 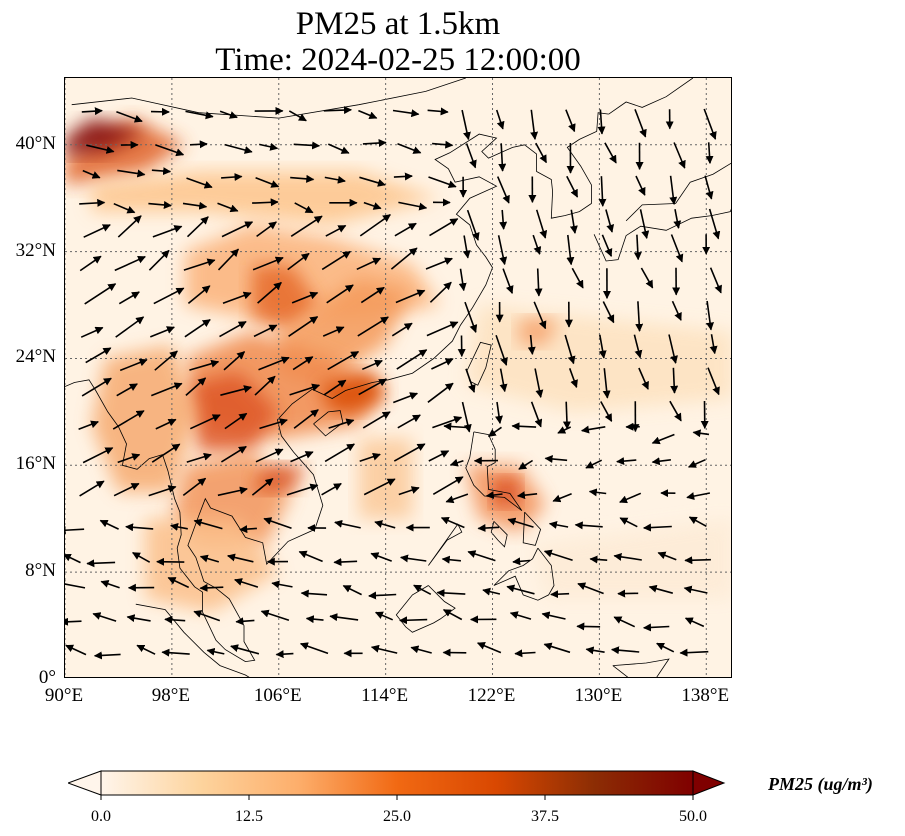 What do you see at coordinates (398, 60) in the screenshot?
I see `map-subtitle-time: Time: 2024-02-25 12:00:00` at bounding box center [398, 60].